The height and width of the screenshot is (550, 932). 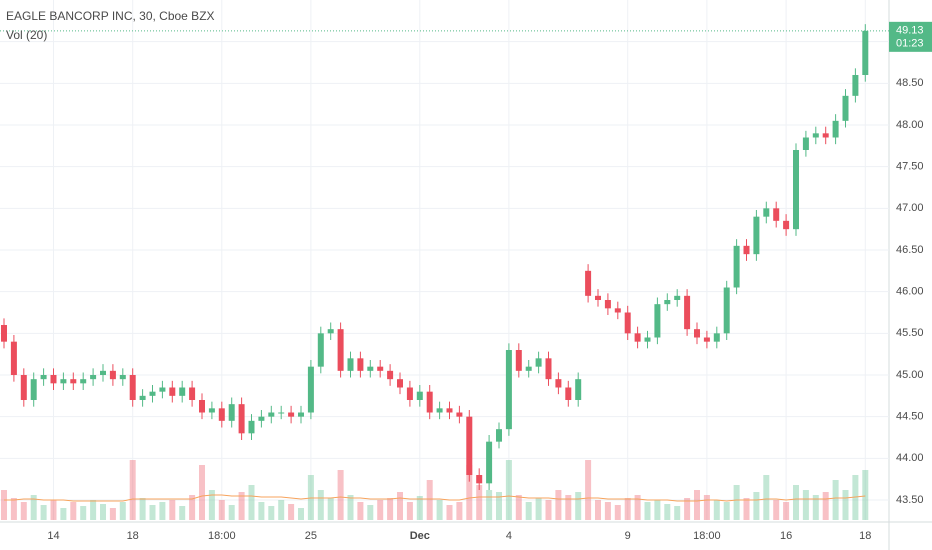 What do you see at coordinates (910, 31) in the screenshot?
I see `last-price-label: 49.13` at bounding box center [910, 31].